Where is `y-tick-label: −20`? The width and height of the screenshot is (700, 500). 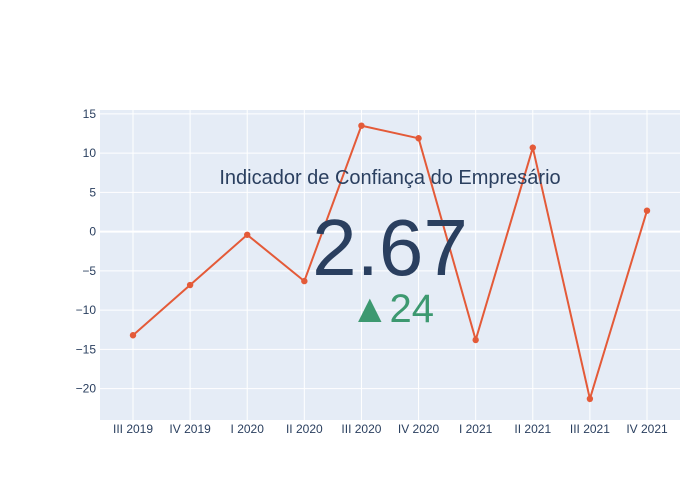 y-tick-label: −20 is located at coordinates (86, 389).